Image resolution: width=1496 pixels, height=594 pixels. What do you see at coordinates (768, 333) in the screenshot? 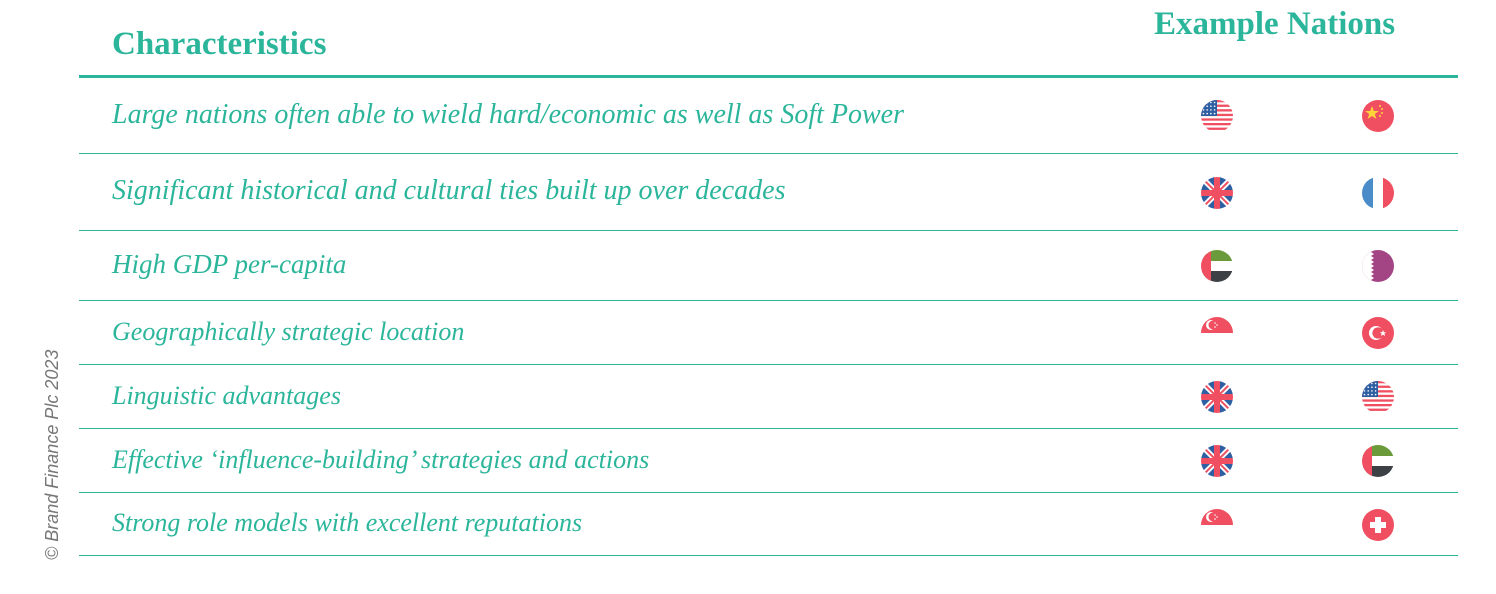
I see `table-row: Geographically strategic location` at bounding box center [768, 333].